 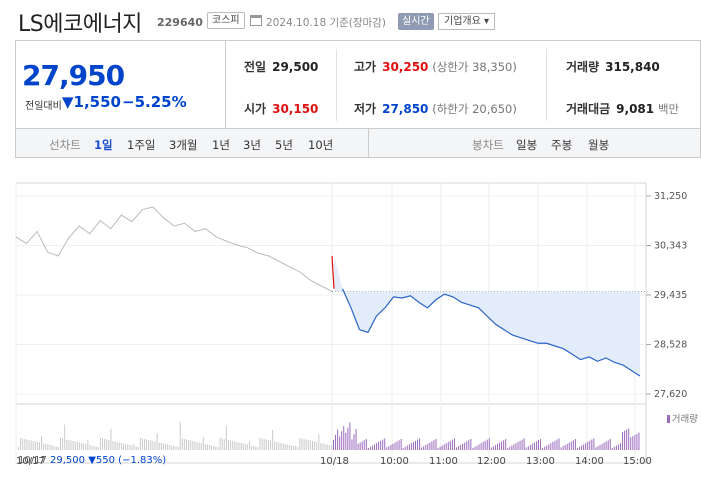 What do you see at coordinates (141, 145) in the screenshot?
I see `tab-1week: 1주일` at bounding box center [141, 145].